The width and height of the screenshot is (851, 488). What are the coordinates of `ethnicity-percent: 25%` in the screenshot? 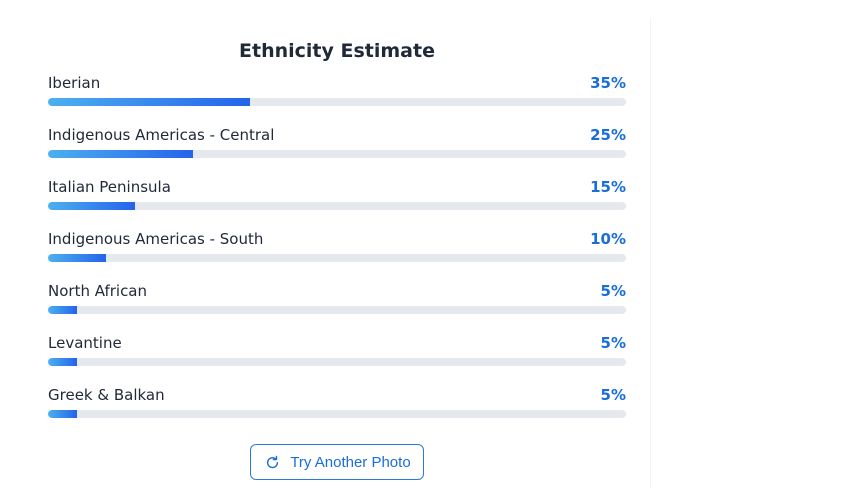 It's located at (608, 135).